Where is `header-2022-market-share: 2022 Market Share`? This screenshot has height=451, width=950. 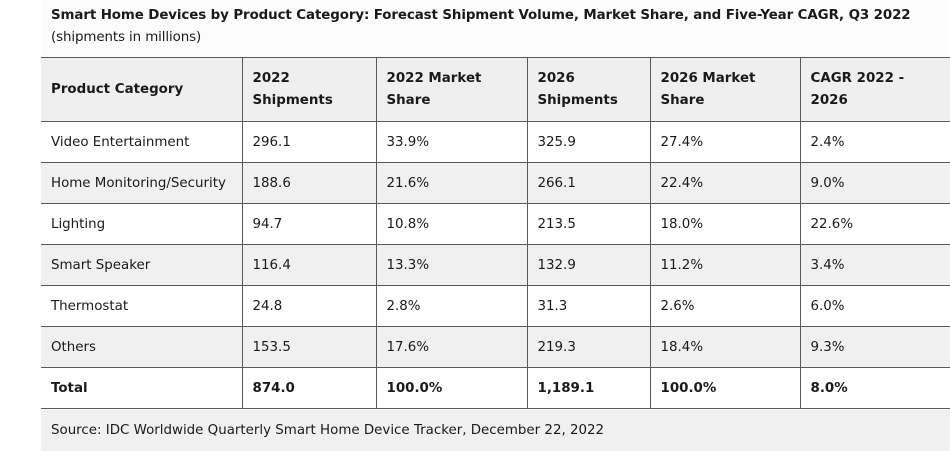
header-2022-market-share: 2022 Market Share is located at coordinates (451, 89).